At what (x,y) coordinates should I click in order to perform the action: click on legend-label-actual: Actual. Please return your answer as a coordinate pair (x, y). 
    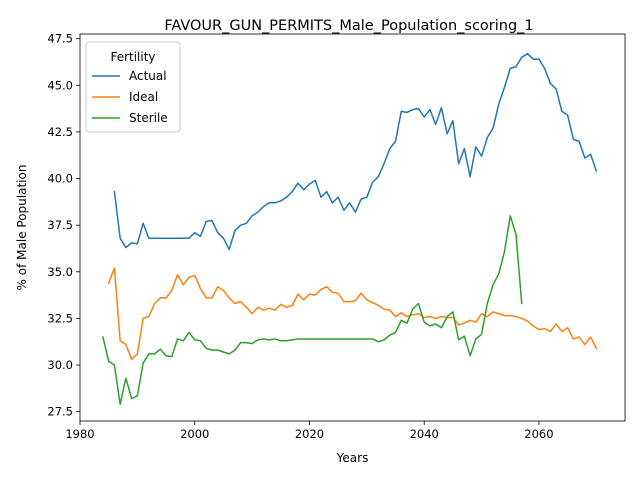
    Looking at the image, I should click on (148, 76).